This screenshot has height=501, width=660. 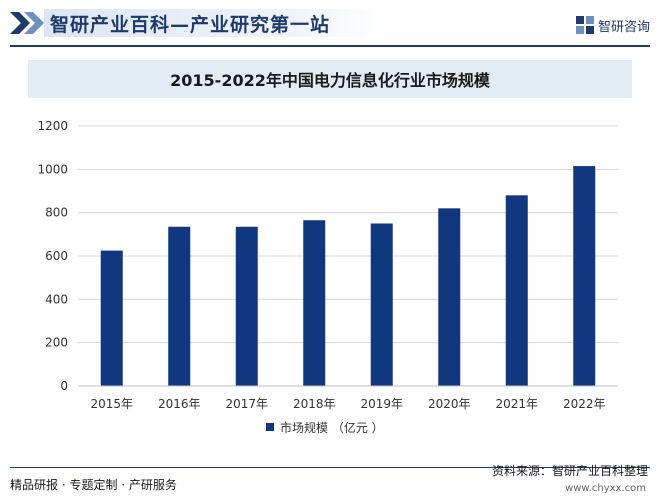 I want to click on x-tick-label: 2020年, so click(x=449, y=404).